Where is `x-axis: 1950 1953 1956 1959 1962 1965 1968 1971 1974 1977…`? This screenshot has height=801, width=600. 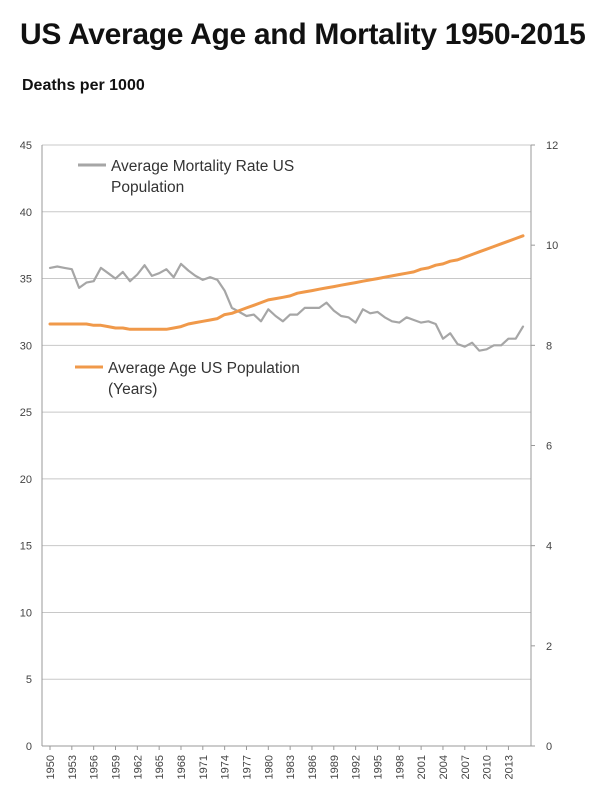
x-axis: 1950 1953 1956 1959 1962 1965 1968 1971 1974 1977… is located at coordinates (286, 762).